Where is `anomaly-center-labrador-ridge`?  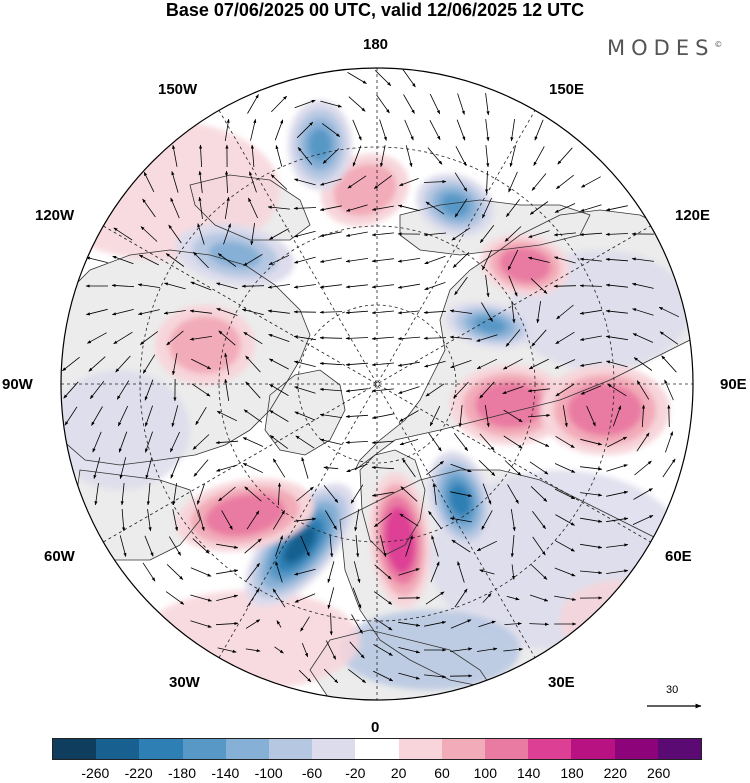
anomaly-center-labrador-ridge is located at coordinates (245, 515).